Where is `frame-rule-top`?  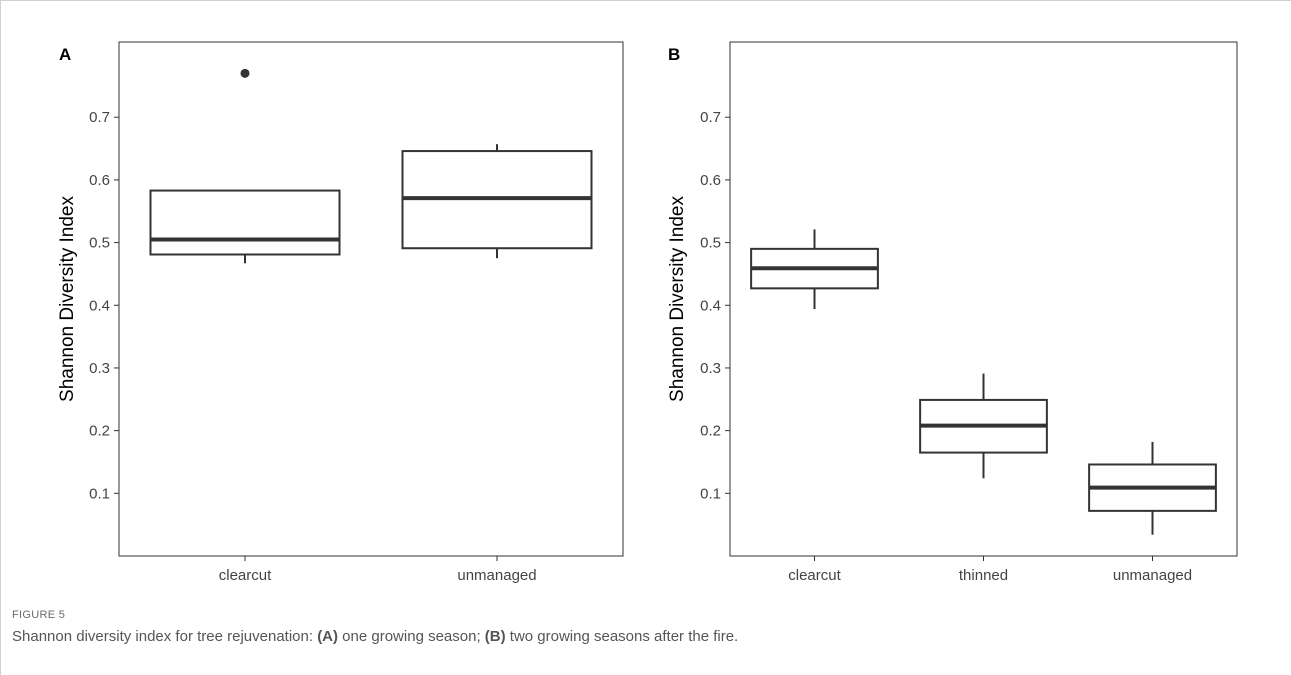 frame-rule-top is located at coordinates (645, 0).